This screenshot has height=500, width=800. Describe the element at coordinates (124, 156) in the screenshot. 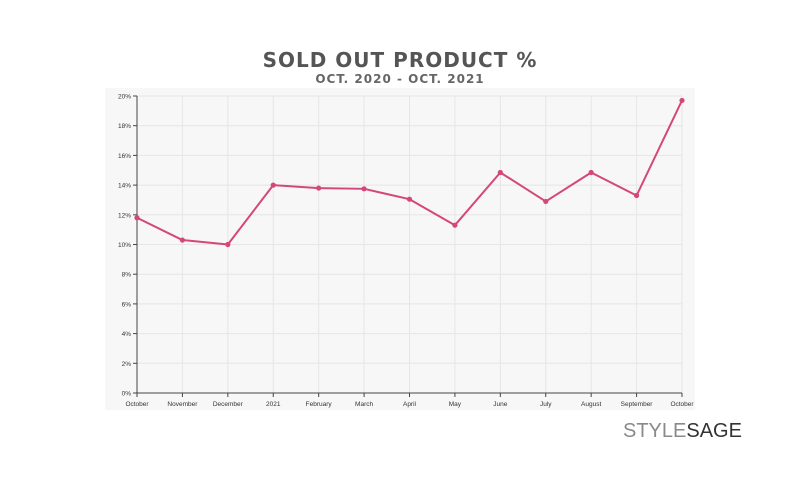

I see `y-tick-label: 16%` at that location.